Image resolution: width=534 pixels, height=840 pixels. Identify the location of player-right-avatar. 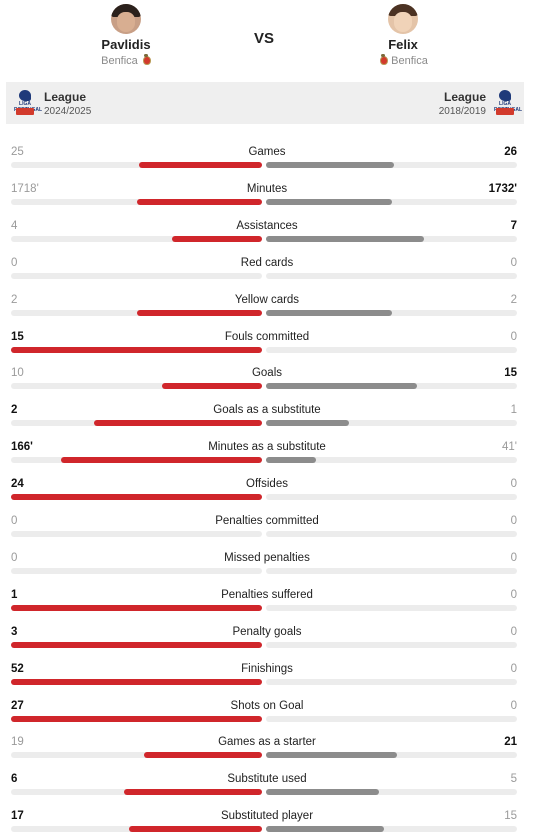
(403, 19).